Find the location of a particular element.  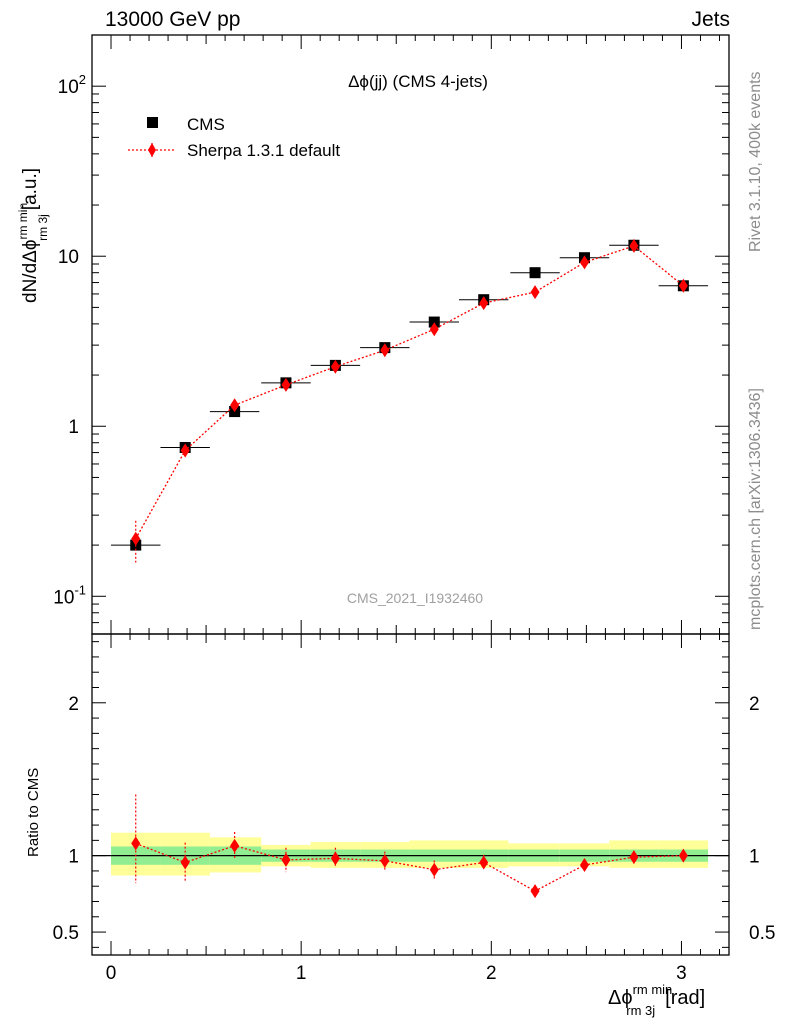

ylabel-sub: rm 3j is located at coordinates (43, 227).